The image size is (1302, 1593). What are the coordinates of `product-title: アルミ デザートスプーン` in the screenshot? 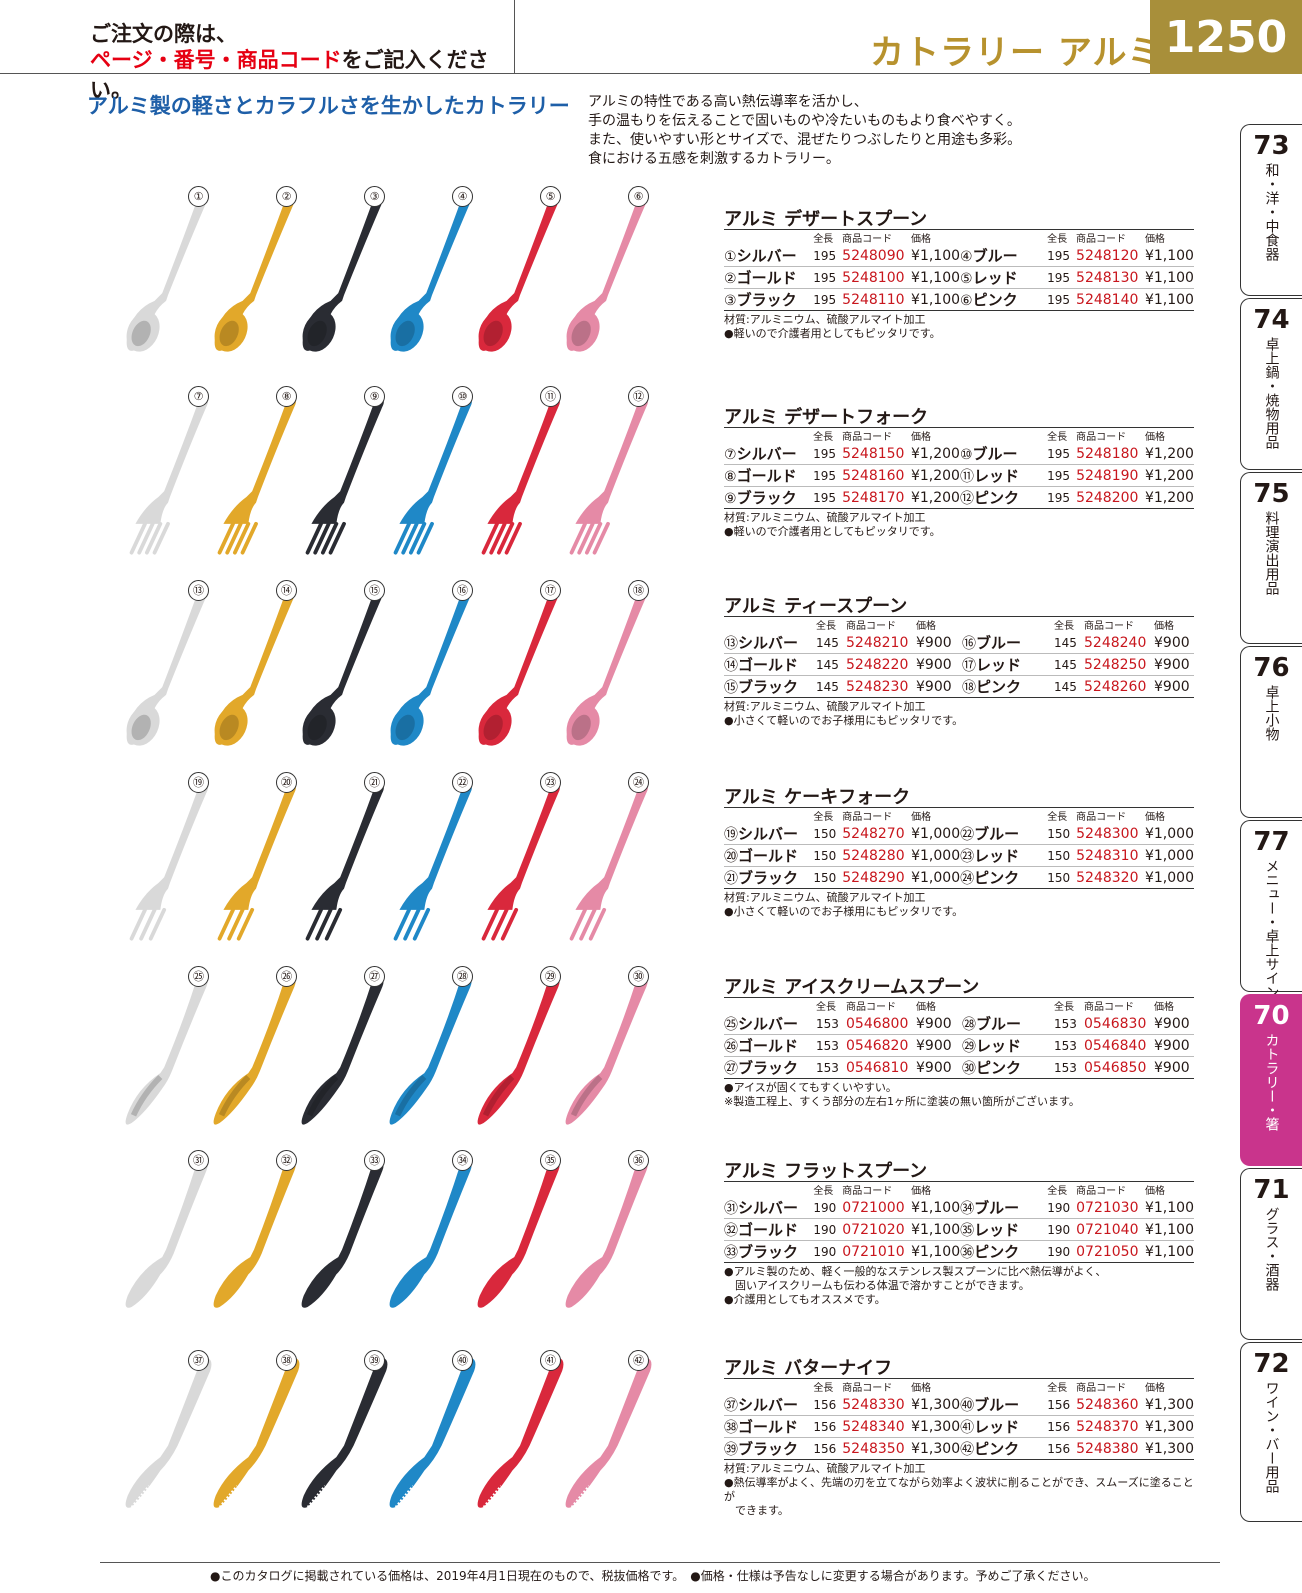 It's located at (959, 217).